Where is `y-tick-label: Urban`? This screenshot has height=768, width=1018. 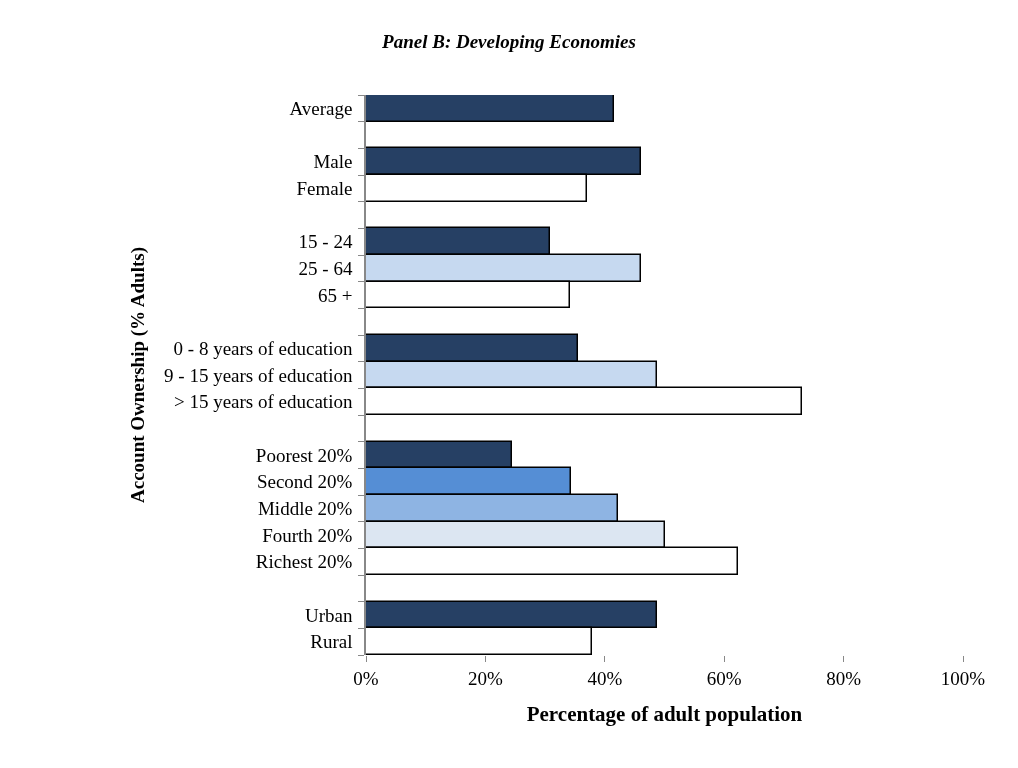
y-tick-label: Urban is located at coordinates (328, 615).